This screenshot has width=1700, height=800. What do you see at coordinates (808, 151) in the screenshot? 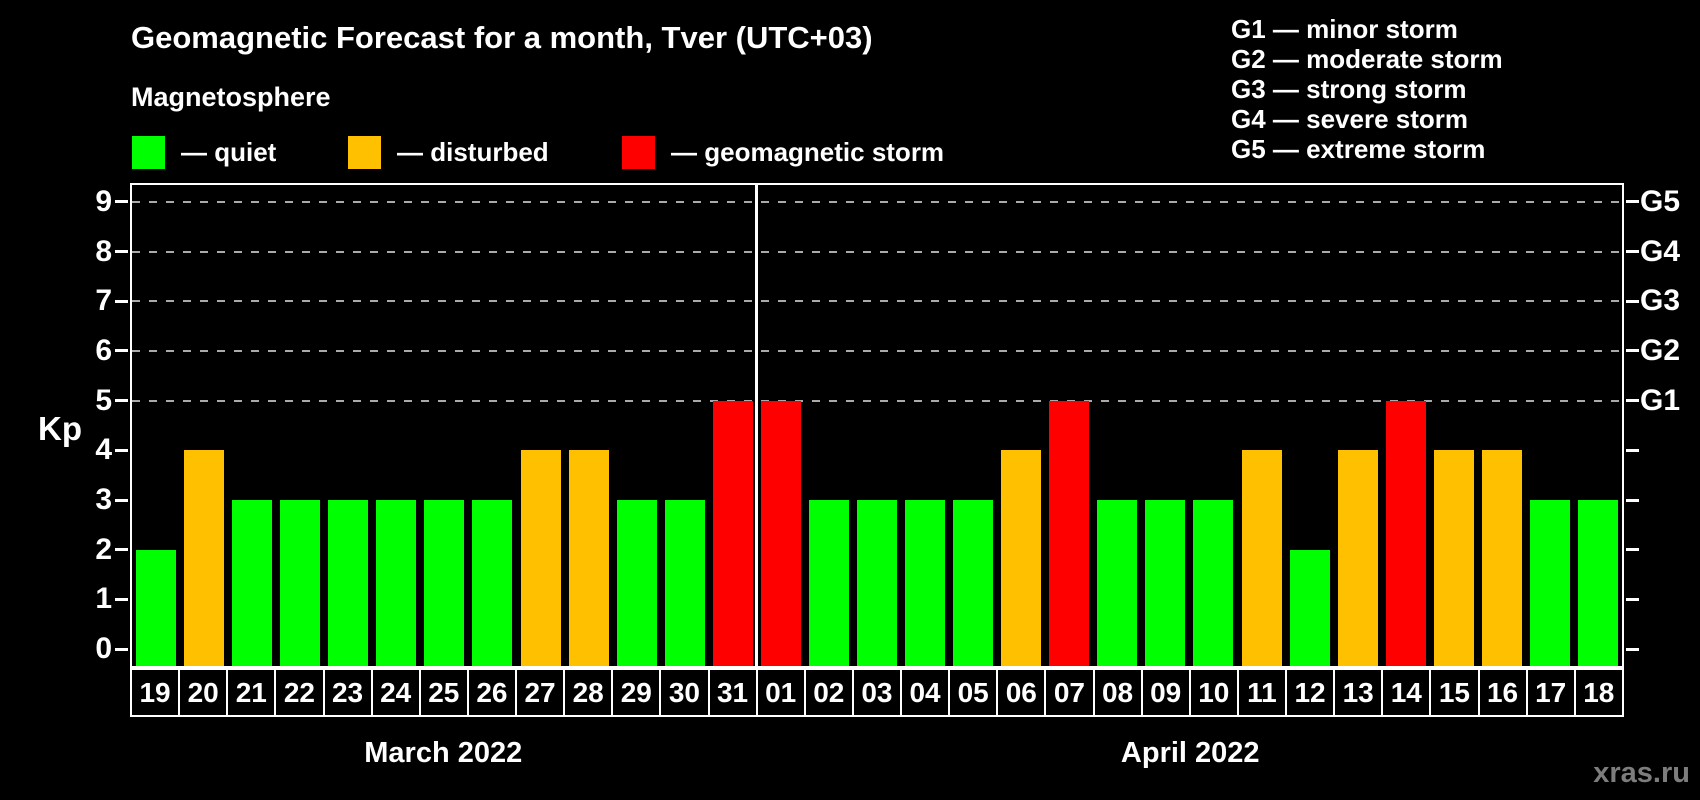
I see `legend-item-label: — geomagnetic storm` at bounding box center [808, 151].